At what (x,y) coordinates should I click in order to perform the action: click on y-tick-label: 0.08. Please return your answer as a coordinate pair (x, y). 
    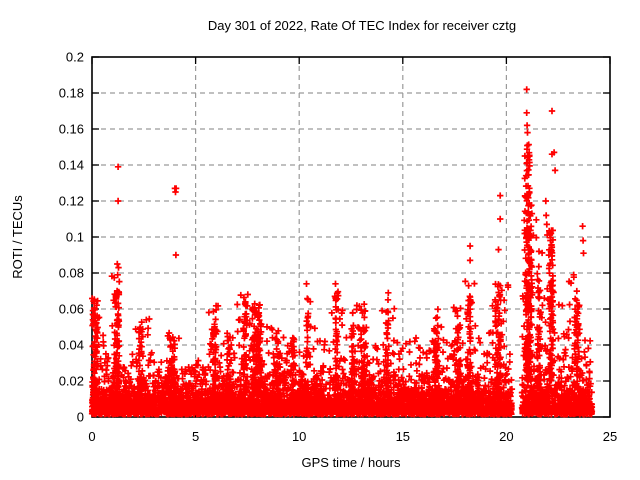
    Looking at the image, I should click on (71, 273).